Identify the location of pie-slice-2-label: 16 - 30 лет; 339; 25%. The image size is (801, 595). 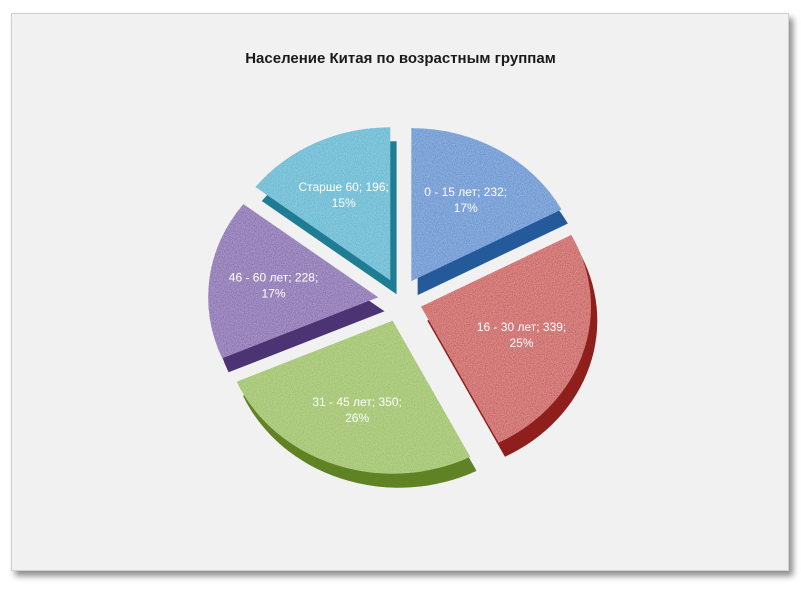
(522, 335).